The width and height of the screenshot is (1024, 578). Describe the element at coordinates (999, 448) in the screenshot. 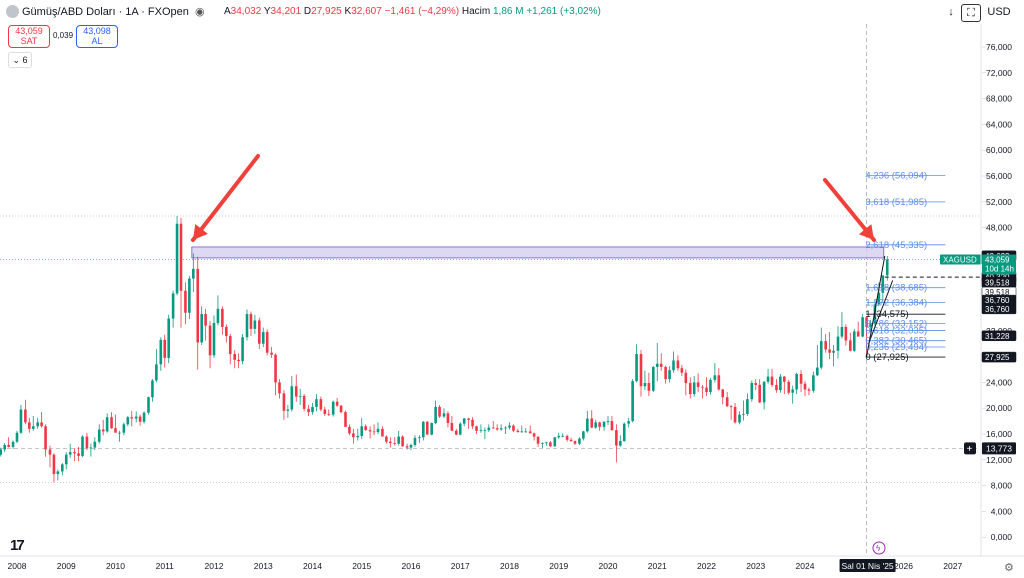

I see `crosshair-price-label: 13,773` at that location.